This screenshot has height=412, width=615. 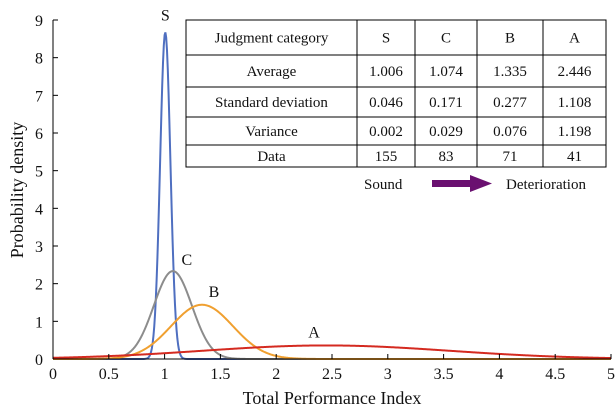 I want to click on series-label-s: S, so click(x=165, y=15).